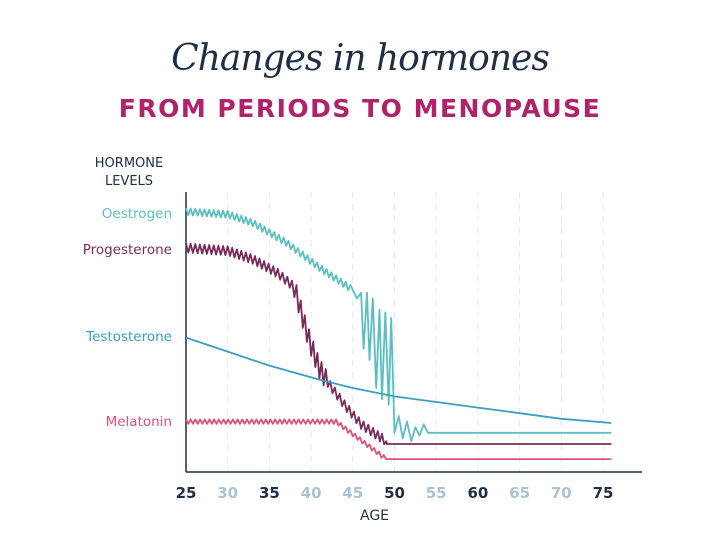 The width and height of the screenshot is (720, 548). What do you see at coordinates (352, 493) in the screenshot?
I see `x-tick-label: 45` at bounding box center [352, 493].